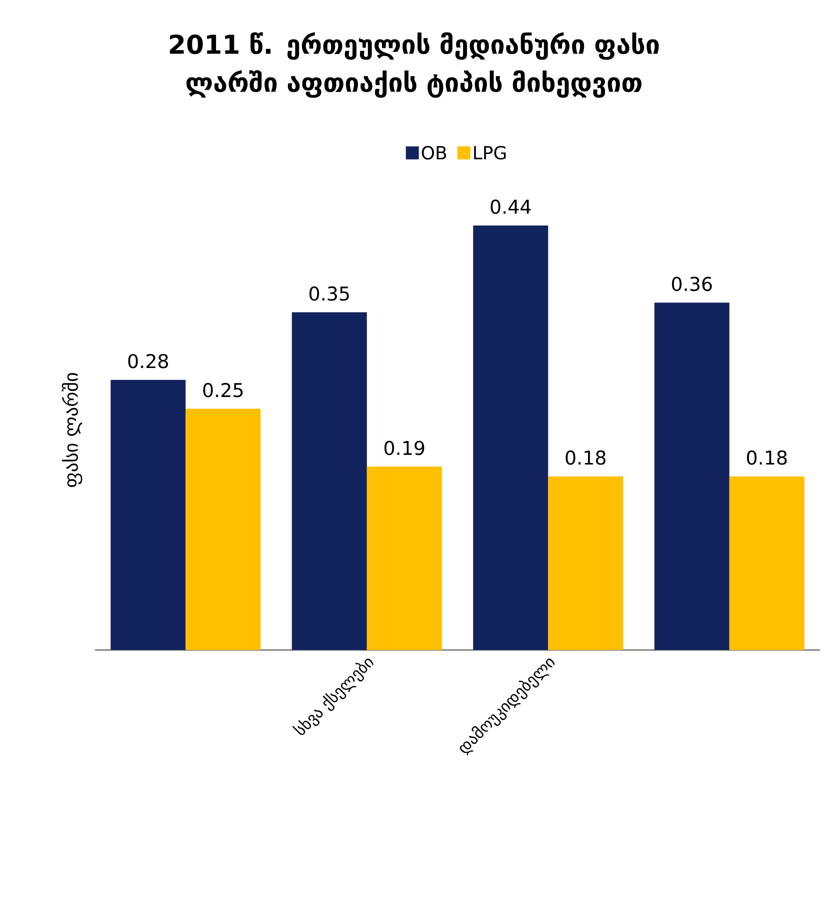 The width and height of the screenshot is (828, 900). Describe the element at coordinates (329, 293) in the screenshot. I see `data-label: 0.35` at that location.